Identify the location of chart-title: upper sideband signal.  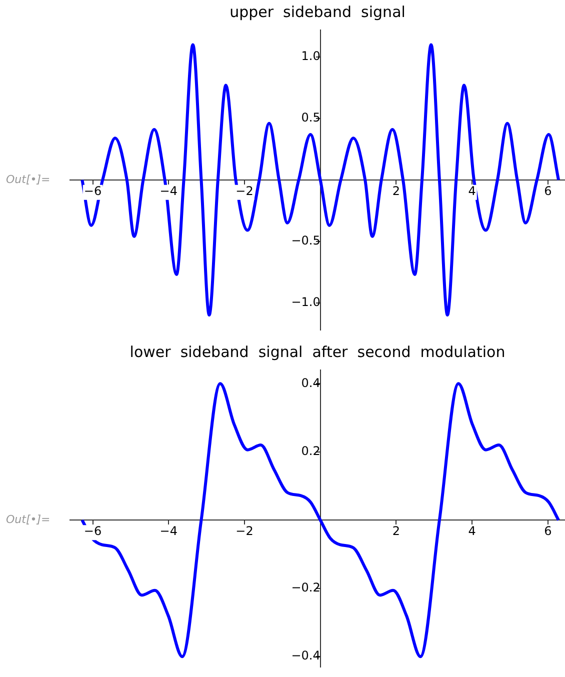
(318, 11).